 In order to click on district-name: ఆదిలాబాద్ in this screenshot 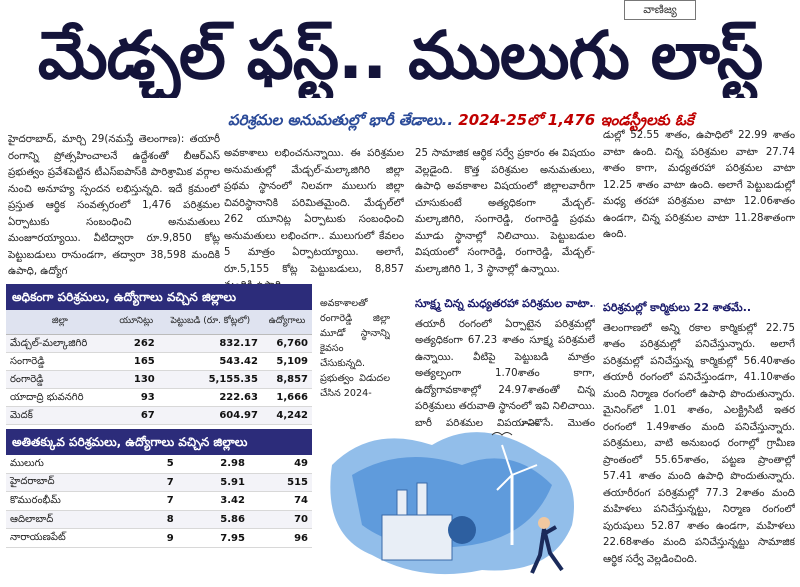, I will do `click(76, 520)`.